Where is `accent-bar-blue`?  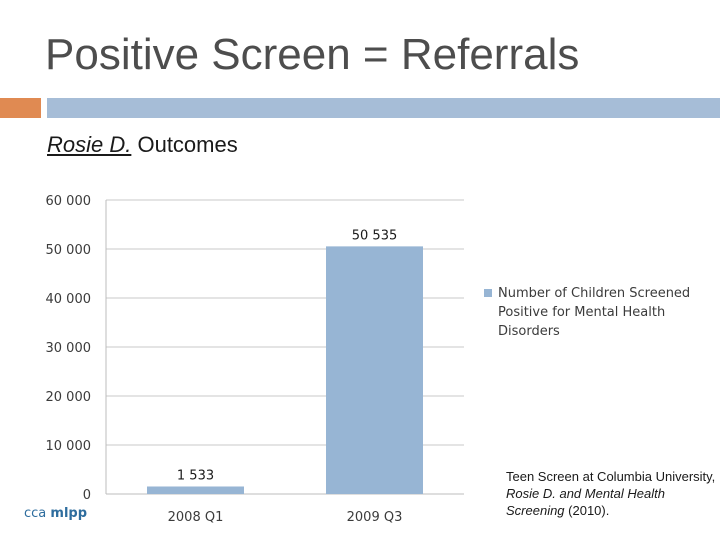
accent-bar-blue is located at coordinates (383, 108).